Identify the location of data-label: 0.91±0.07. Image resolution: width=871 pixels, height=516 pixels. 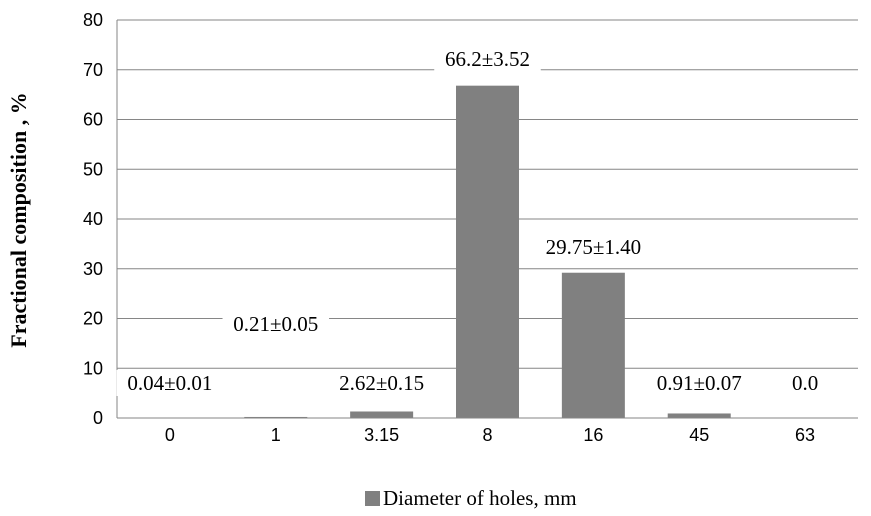
(699, 383).